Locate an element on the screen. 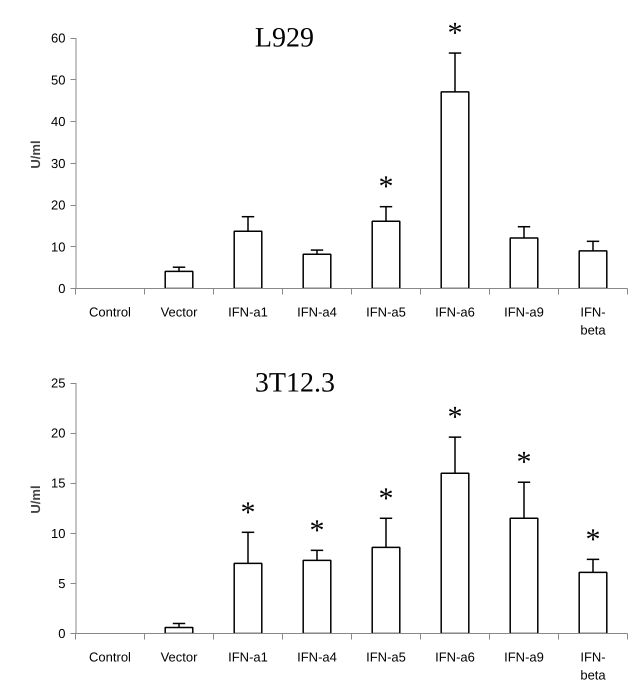  y-tick-label: 15 is located at coordinates (58, 483).